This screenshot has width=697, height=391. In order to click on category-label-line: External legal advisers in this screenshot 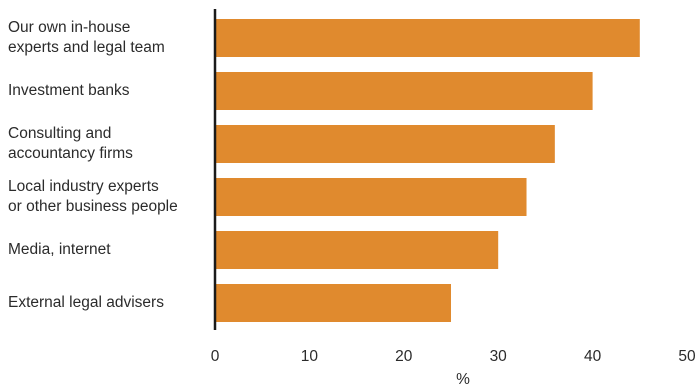, I will do `click(86, 302)`.